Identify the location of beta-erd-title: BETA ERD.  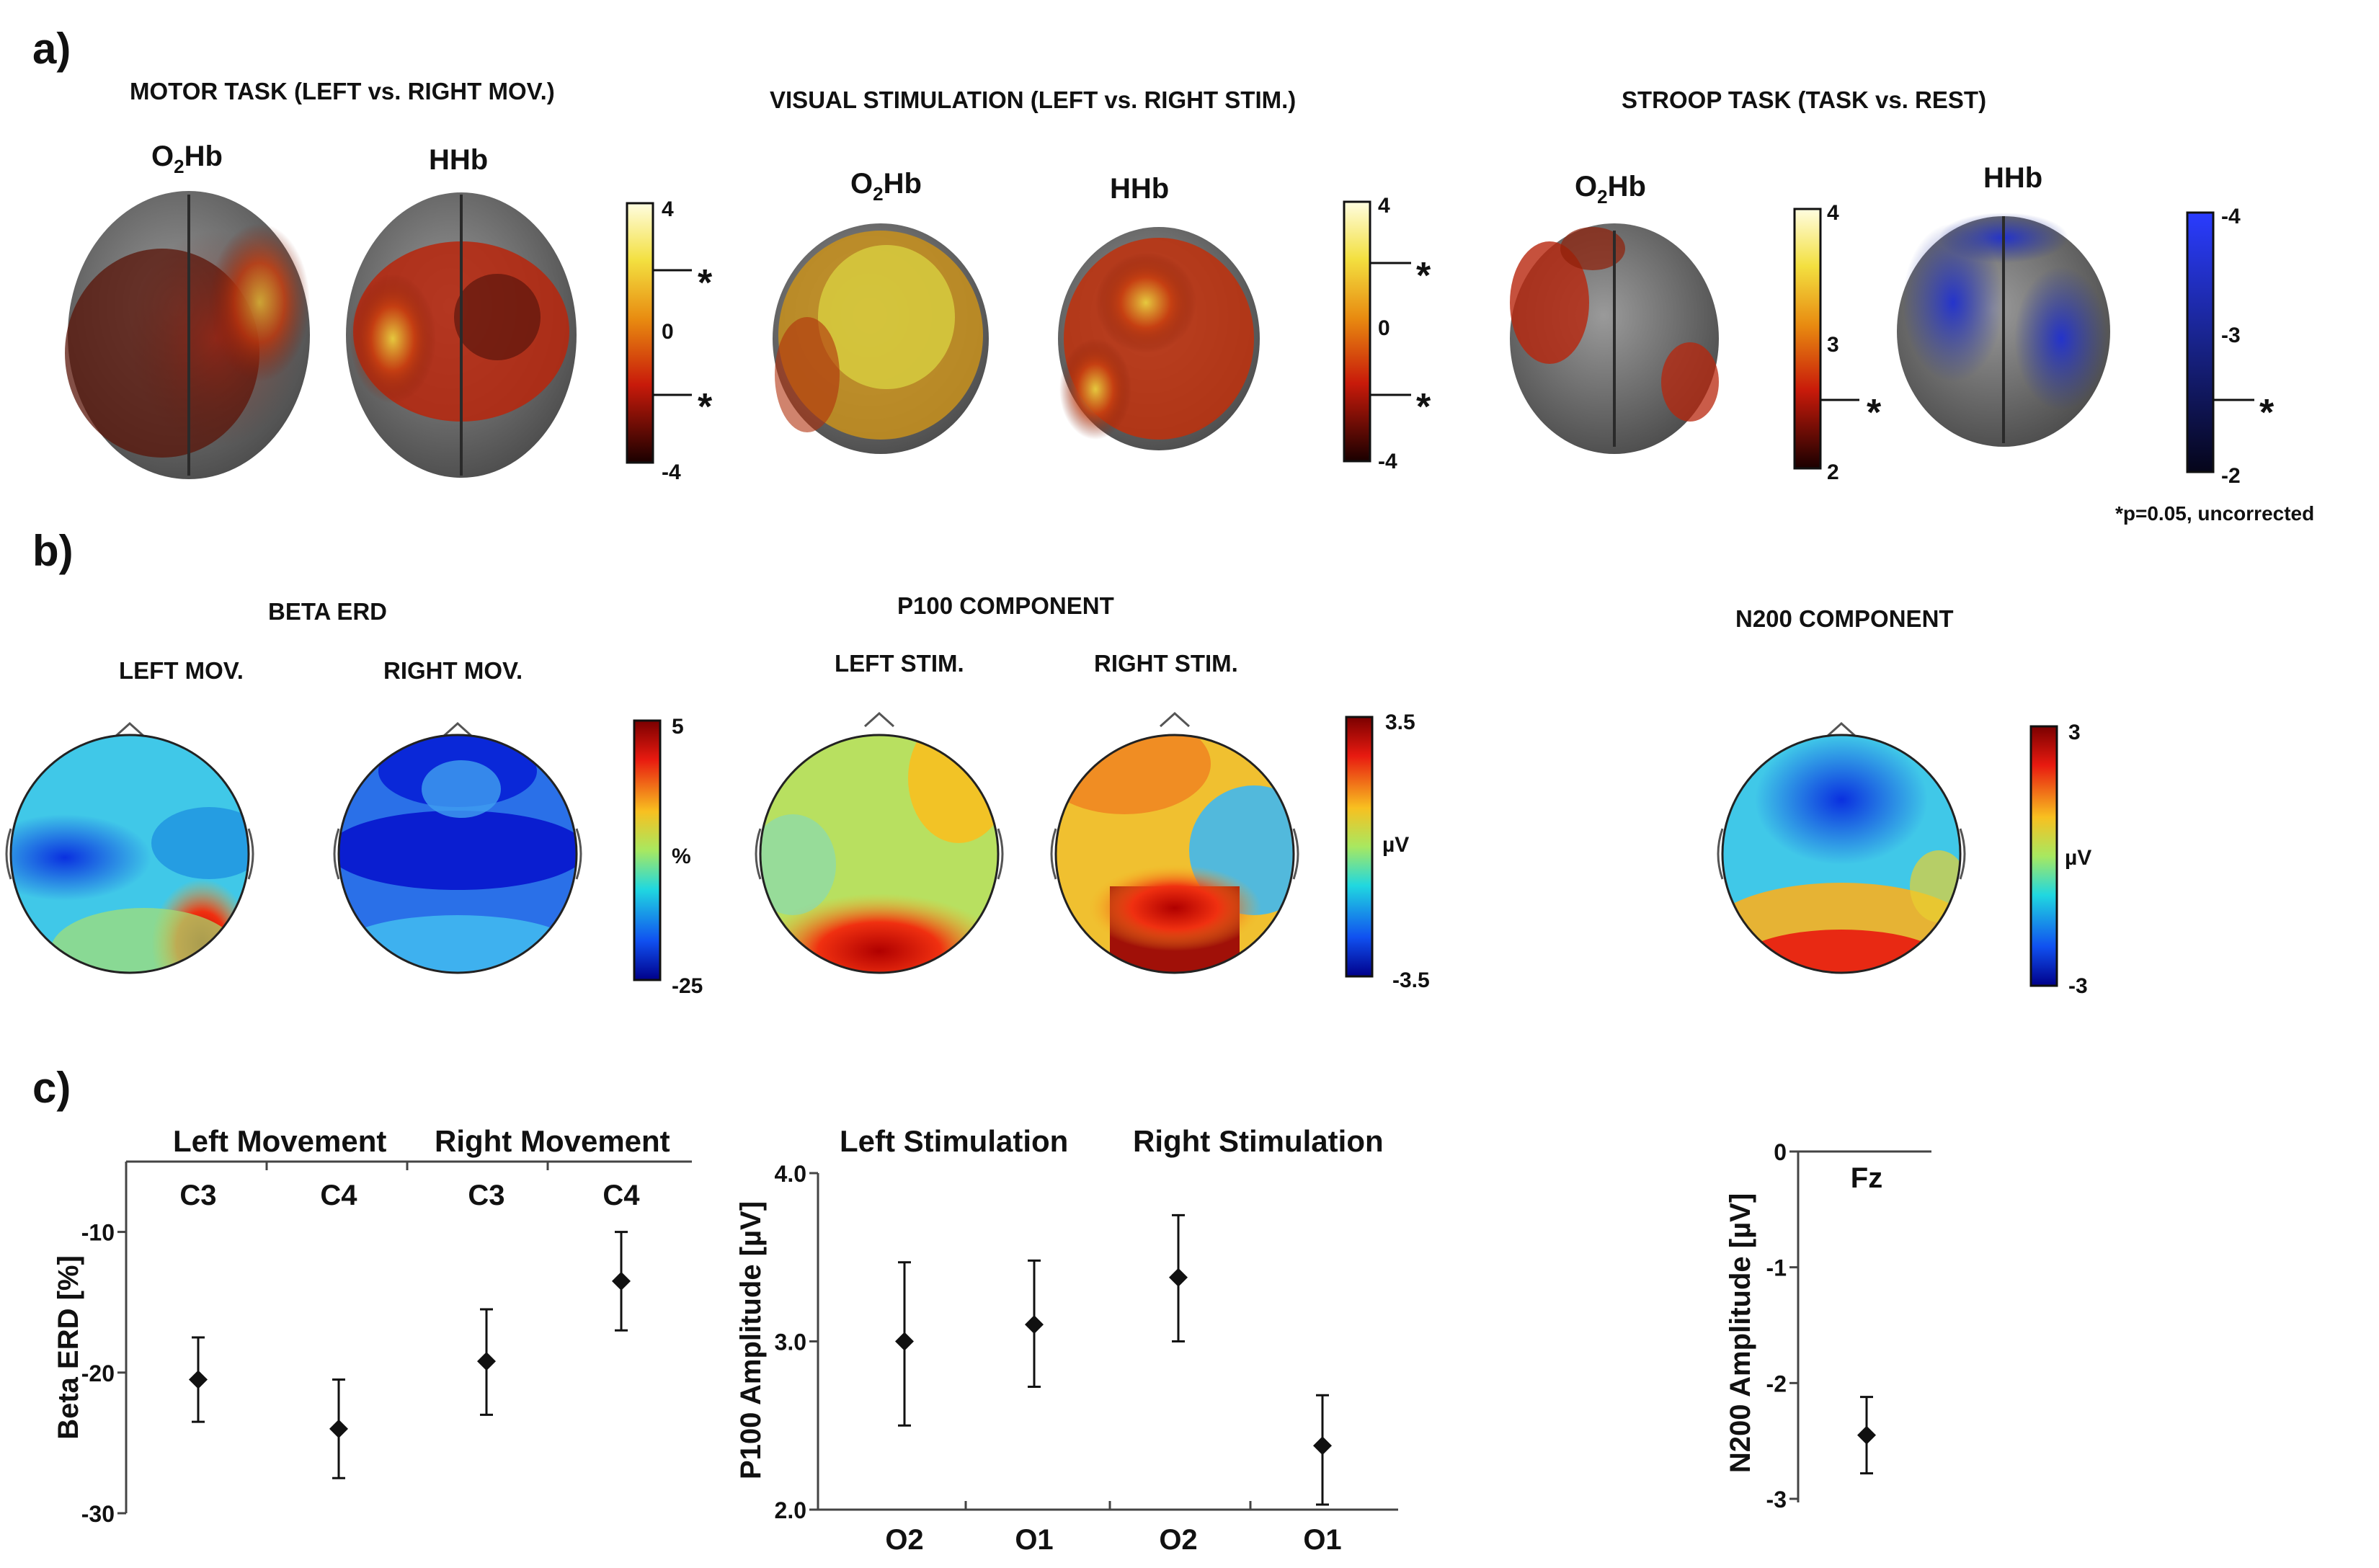
(327, 611).